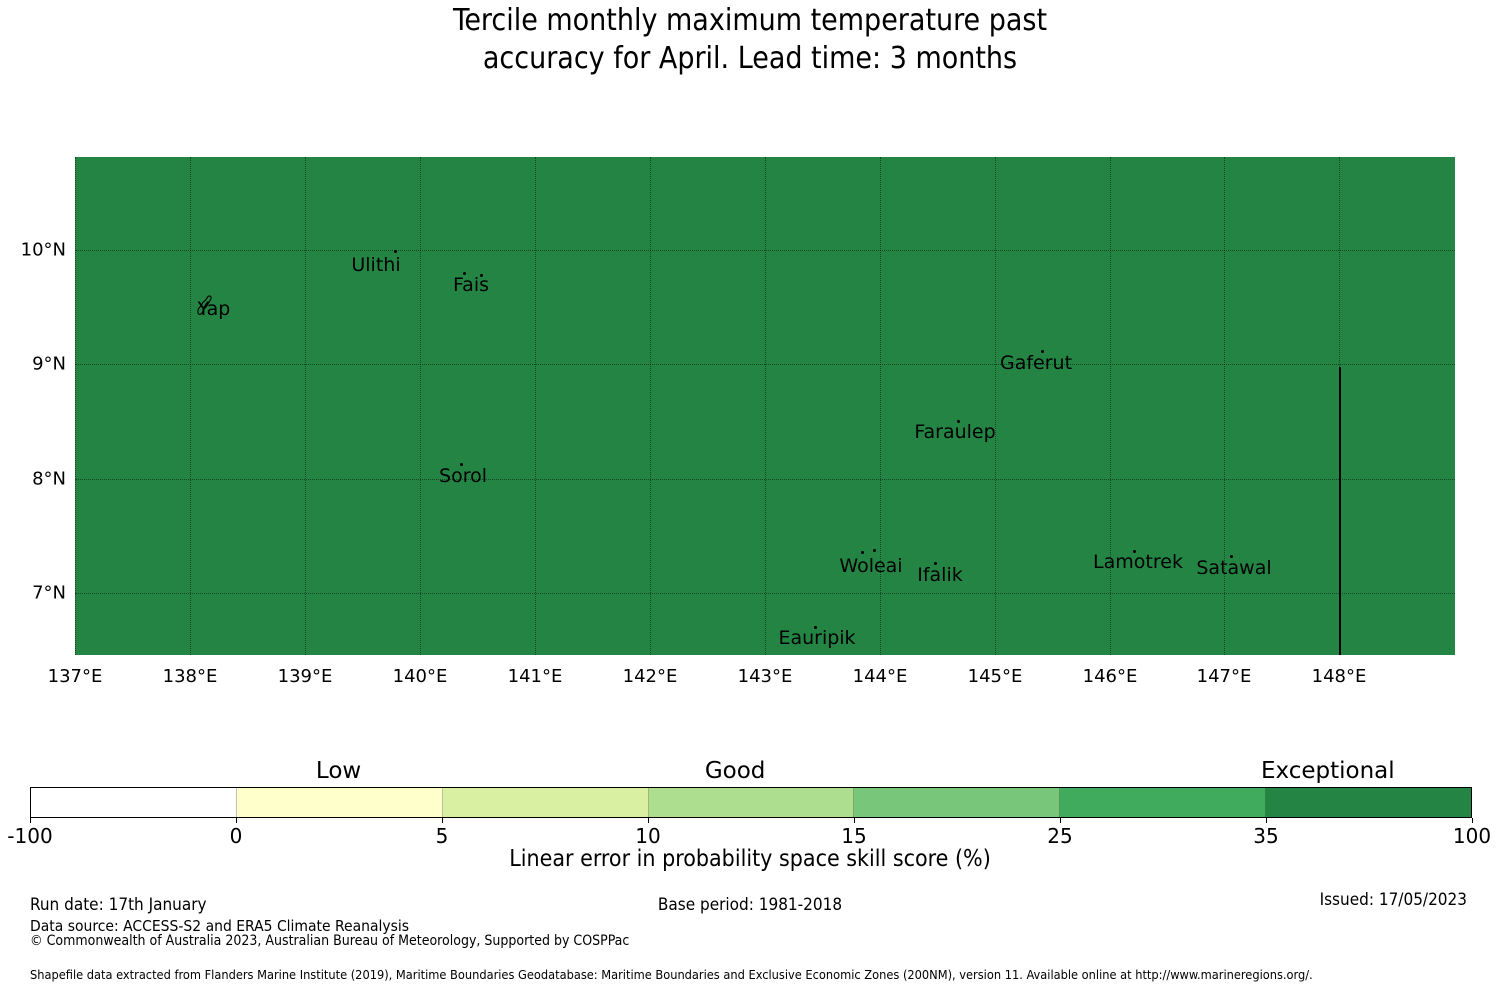 The width and height of the screenshot is (1500, 990). What do you see at coordinates (1234, 568) in the screenshot?
I see `island-label: Satawal` at bounding box center [1234, 568].